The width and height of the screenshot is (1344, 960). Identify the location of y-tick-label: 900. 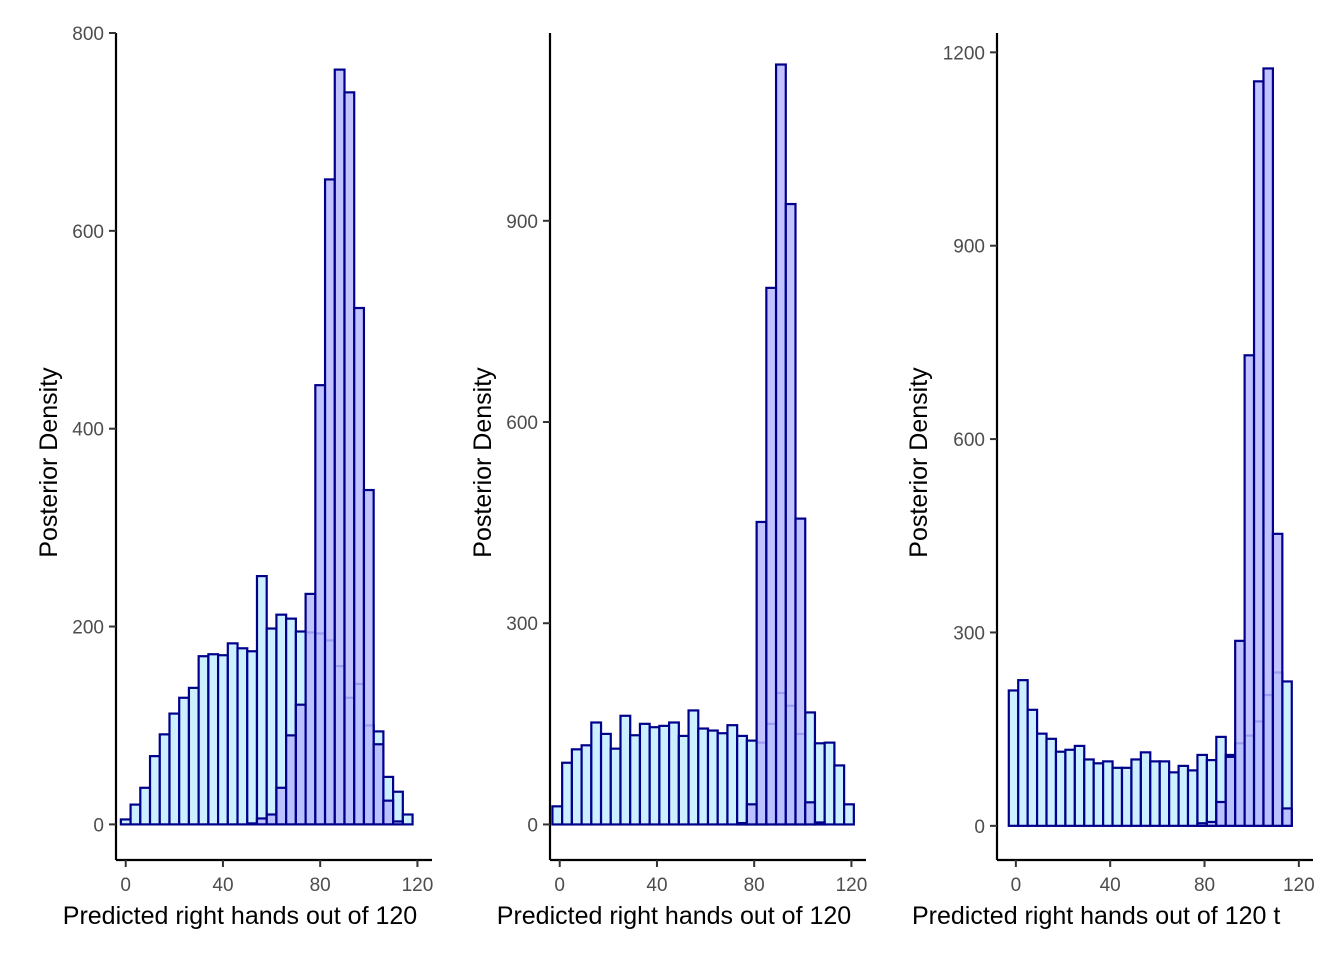
(522, 222).